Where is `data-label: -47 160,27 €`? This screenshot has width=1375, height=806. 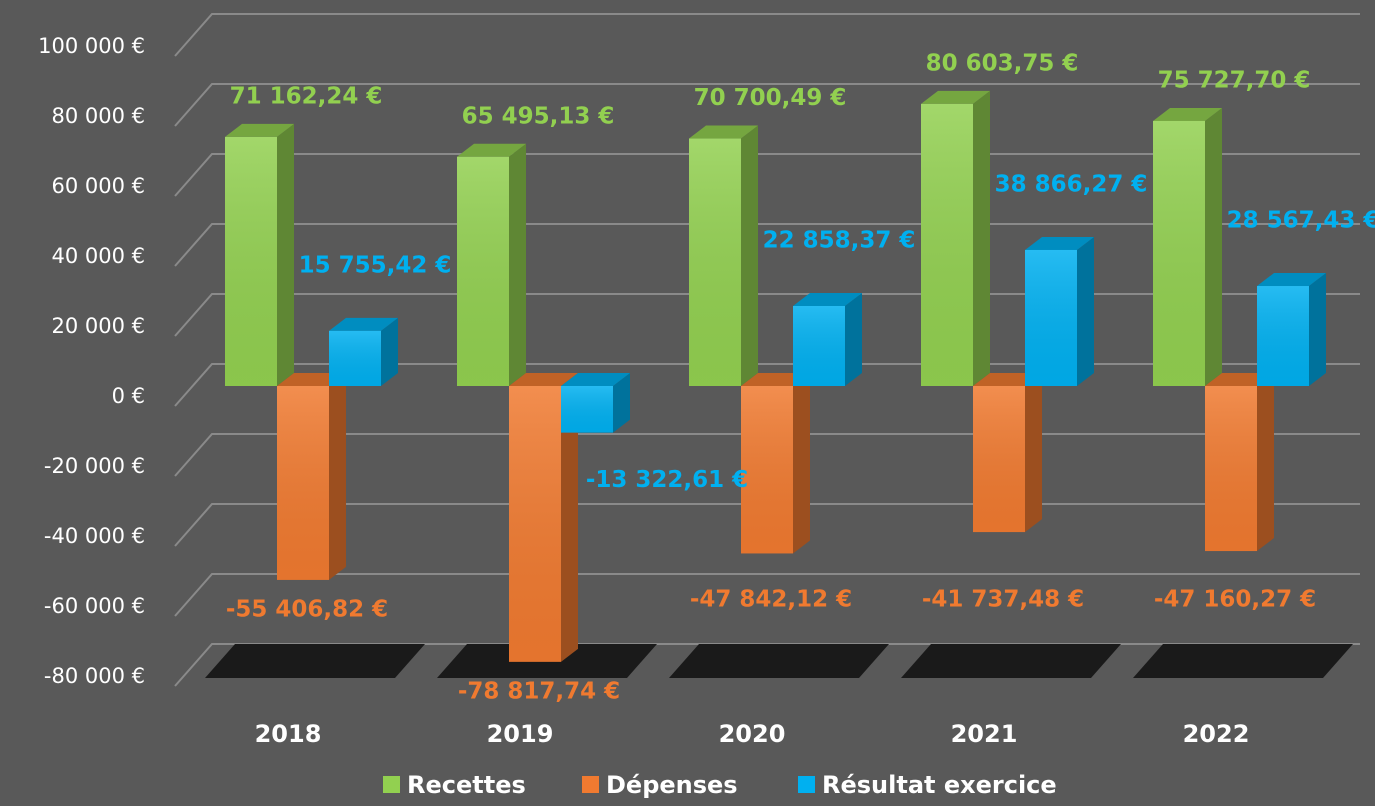
data-label: -47 160,27 € is located at coordinates (1235, 600).